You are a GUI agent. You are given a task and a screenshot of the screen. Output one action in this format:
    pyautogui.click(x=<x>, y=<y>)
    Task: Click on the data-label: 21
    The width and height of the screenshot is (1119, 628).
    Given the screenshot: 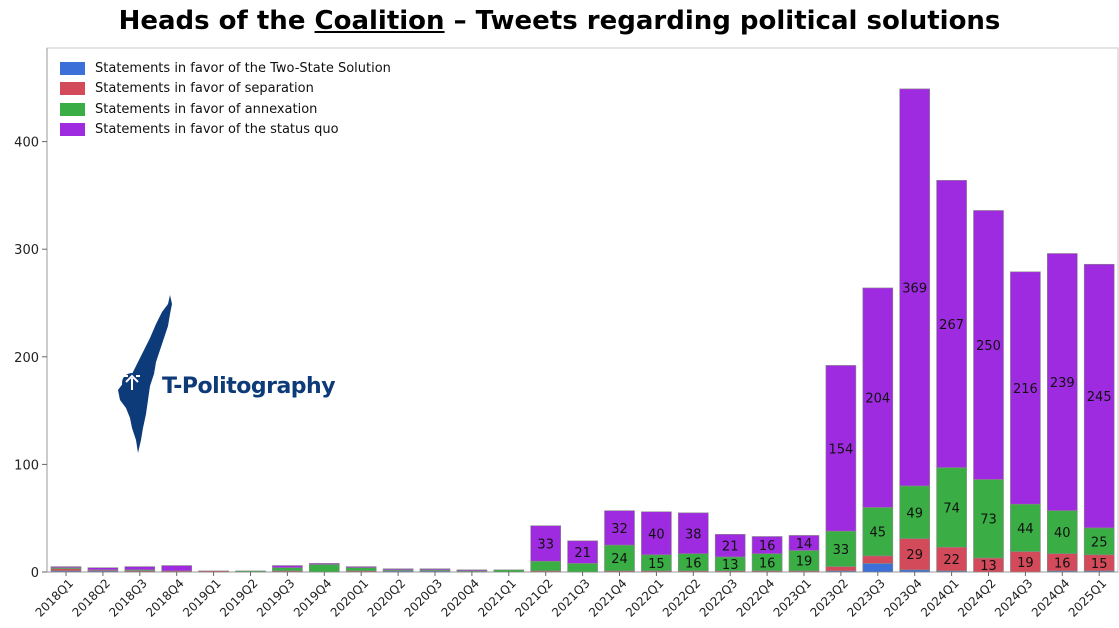 What is the action you would take?
    pyautogui.click(x=730, y=547)
    